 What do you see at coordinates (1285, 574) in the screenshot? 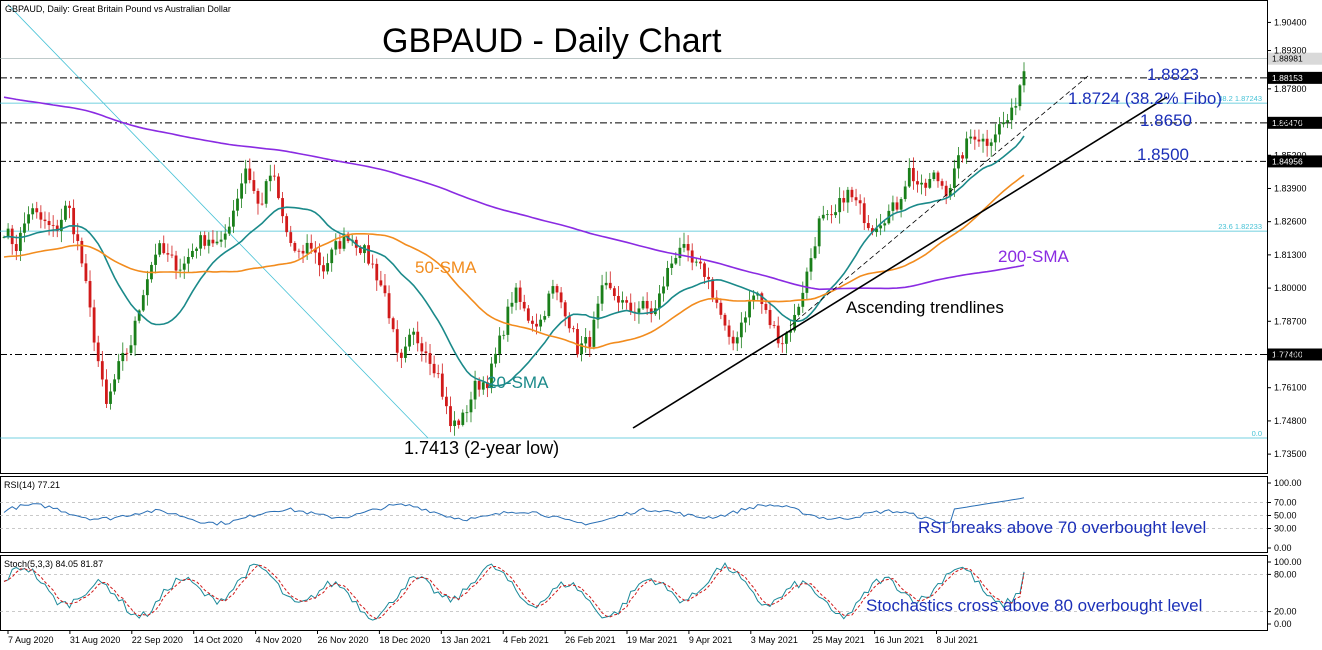
I see `osc-tick-label: 80.00` at bounding box center [1285, 574].